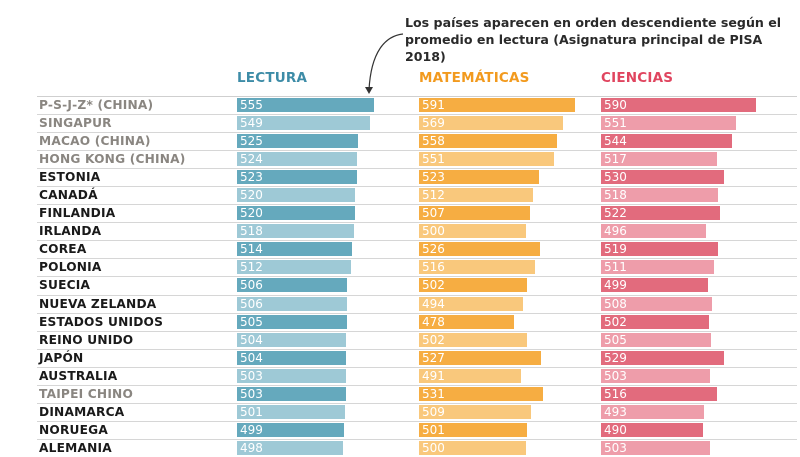 This screenshot has width=800, height=457. I want to click on bar-lectura: 518, so click(295, 231).